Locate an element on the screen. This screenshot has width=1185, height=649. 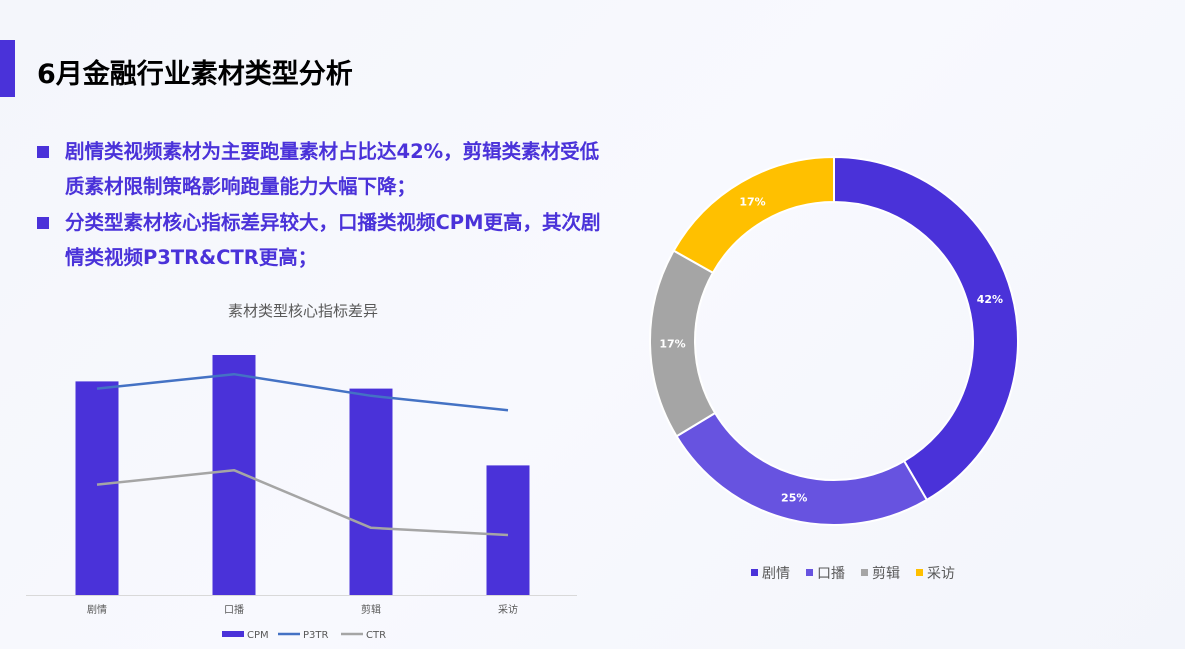
x-tick-label: 采访 is located at coordinates (508, 610).